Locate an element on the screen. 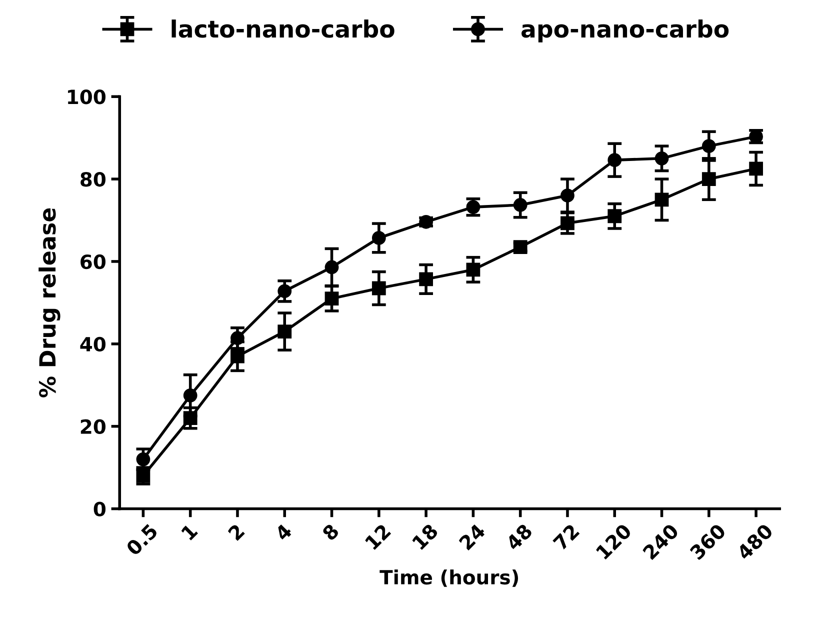  x-axis-title: Time (hours) is located at coordinates (449, 578).